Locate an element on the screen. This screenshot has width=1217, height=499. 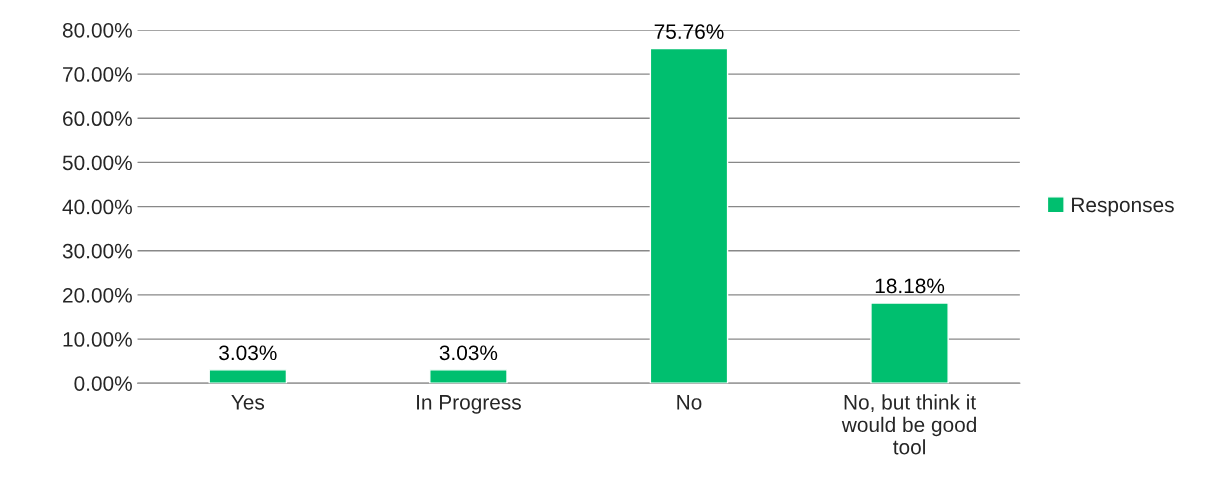
y-tick-label: 70.00% is located at coordinates (97, 74).